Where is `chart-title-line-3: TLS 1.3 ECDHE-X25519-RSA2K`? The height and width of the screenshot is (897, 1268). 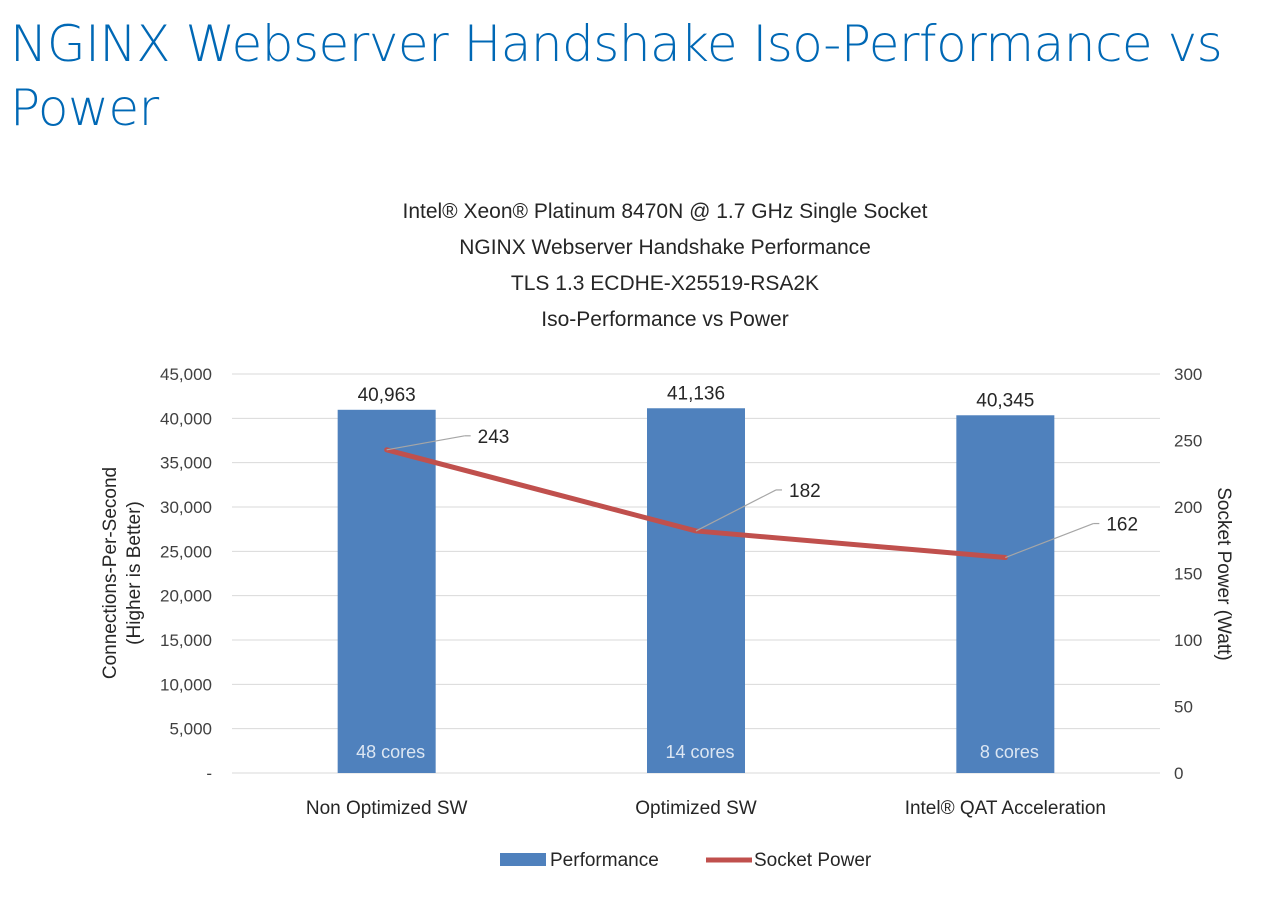 chart-title-line-3: TLS 1.3 ECDHE-X25519-RSA2K is located at coordinates (665, 283).